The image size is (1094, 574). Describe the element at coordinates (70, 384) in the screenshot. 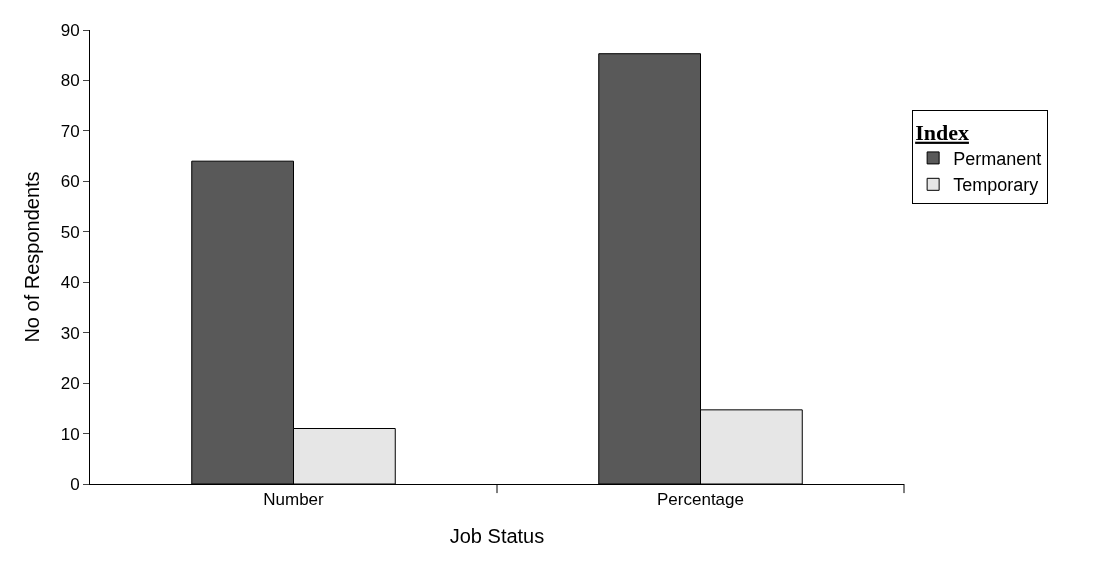

I see `y-tick-label: 20` at that location.